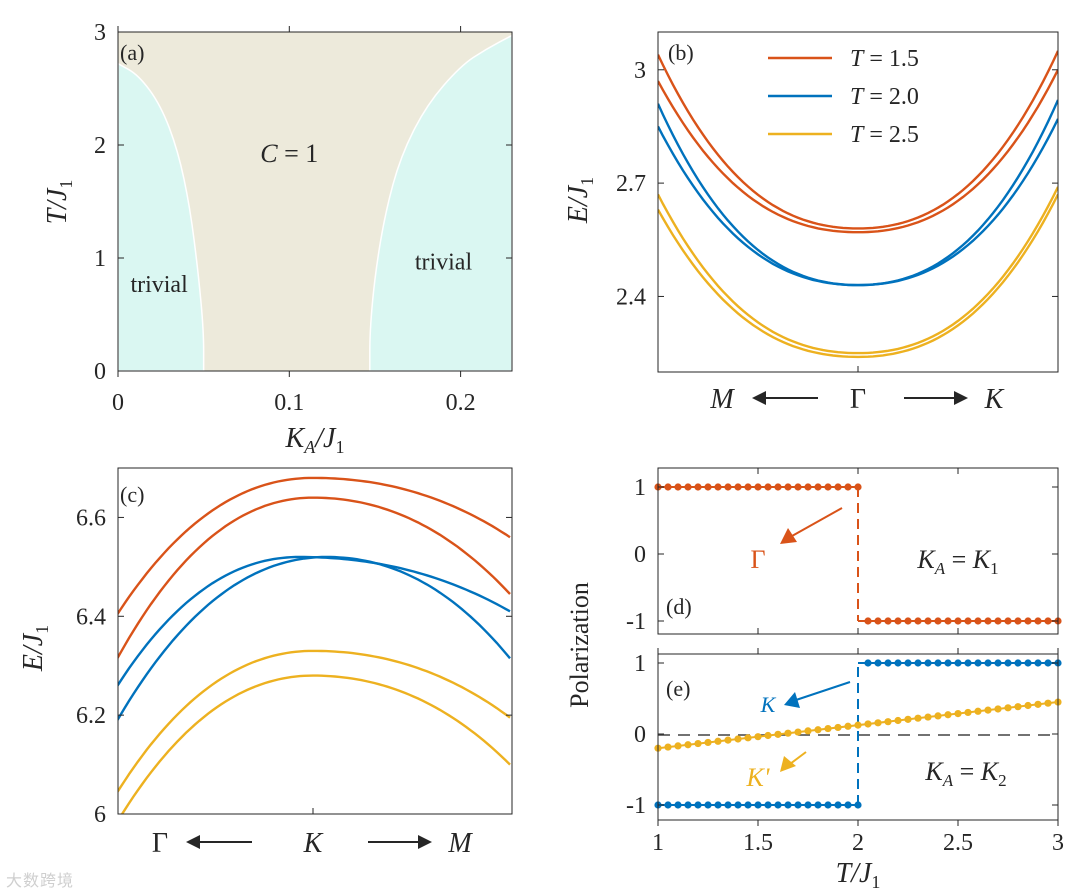 This screenshot has width=1080, height=895. Describe the element at coordinates (461, 403) in the screenshot. I see `x-tick-label: 0.2` at that location.